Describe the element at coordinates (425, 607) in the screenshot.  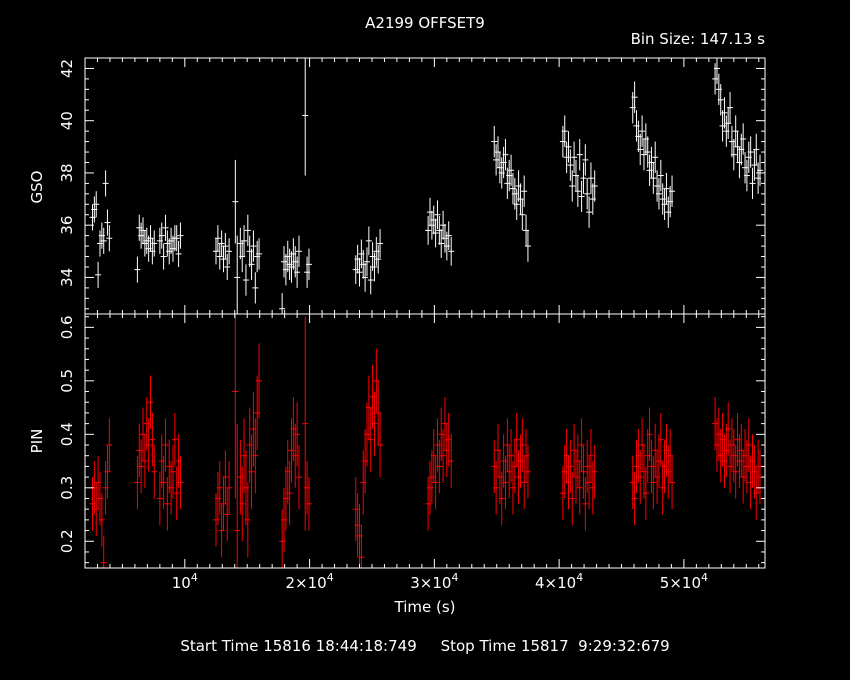
I see `x-axis-label: Time (s)` at that location.